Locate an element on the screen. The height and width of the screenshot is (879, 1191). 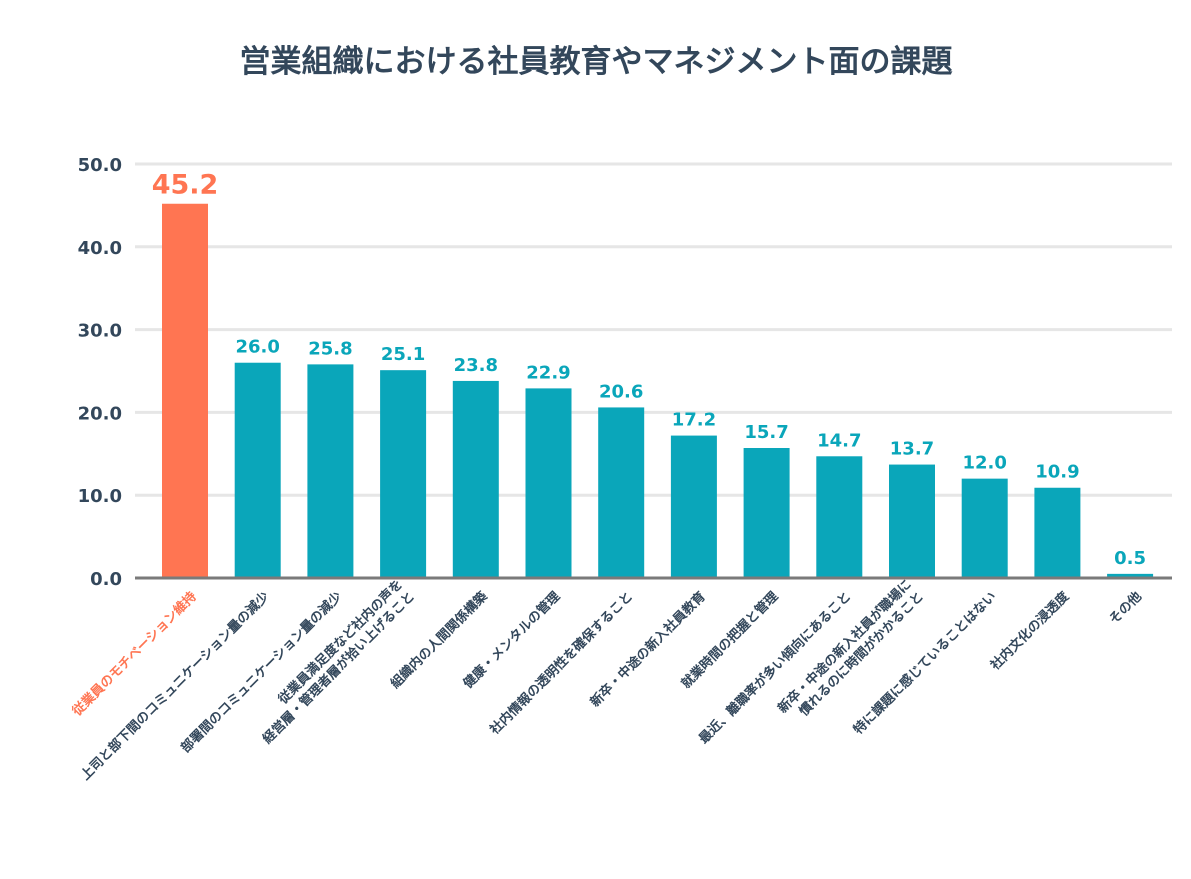
x-tick-label: 社内情報の透明性を確保すること is located at coordinates (561, 664).